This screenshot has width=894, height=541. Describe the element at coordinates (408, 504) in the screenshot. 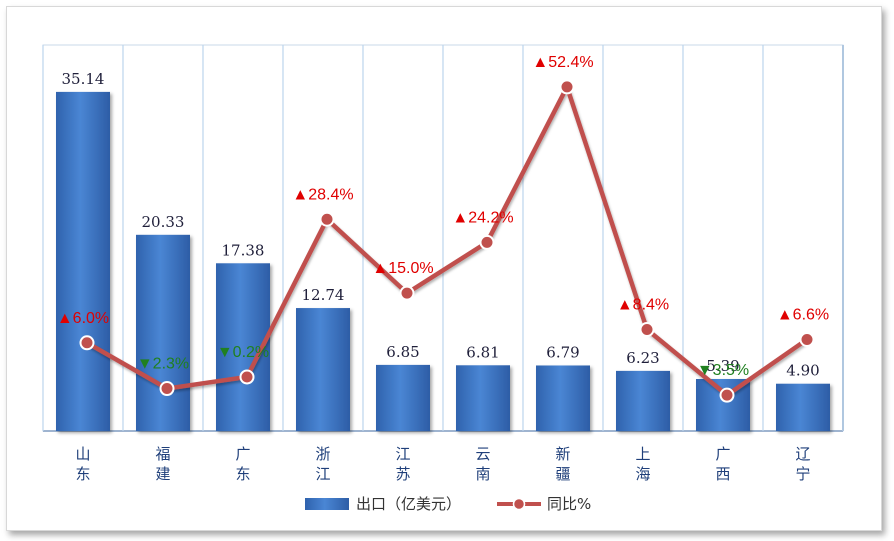

I see `legend-bar-label: 出口（亿美元）` at that location.